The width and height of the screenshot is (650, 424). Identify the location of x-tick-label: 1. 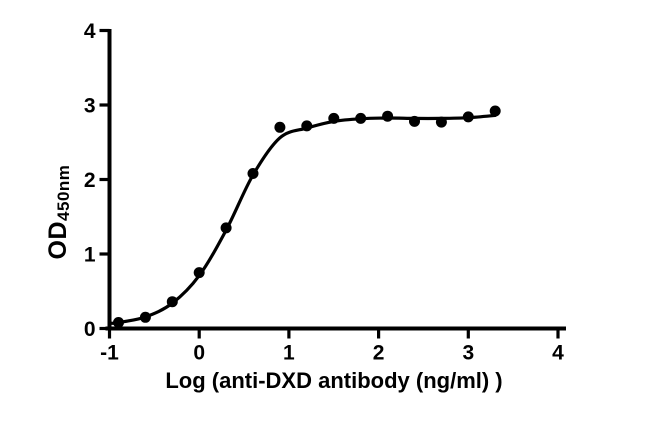
(289, 353).